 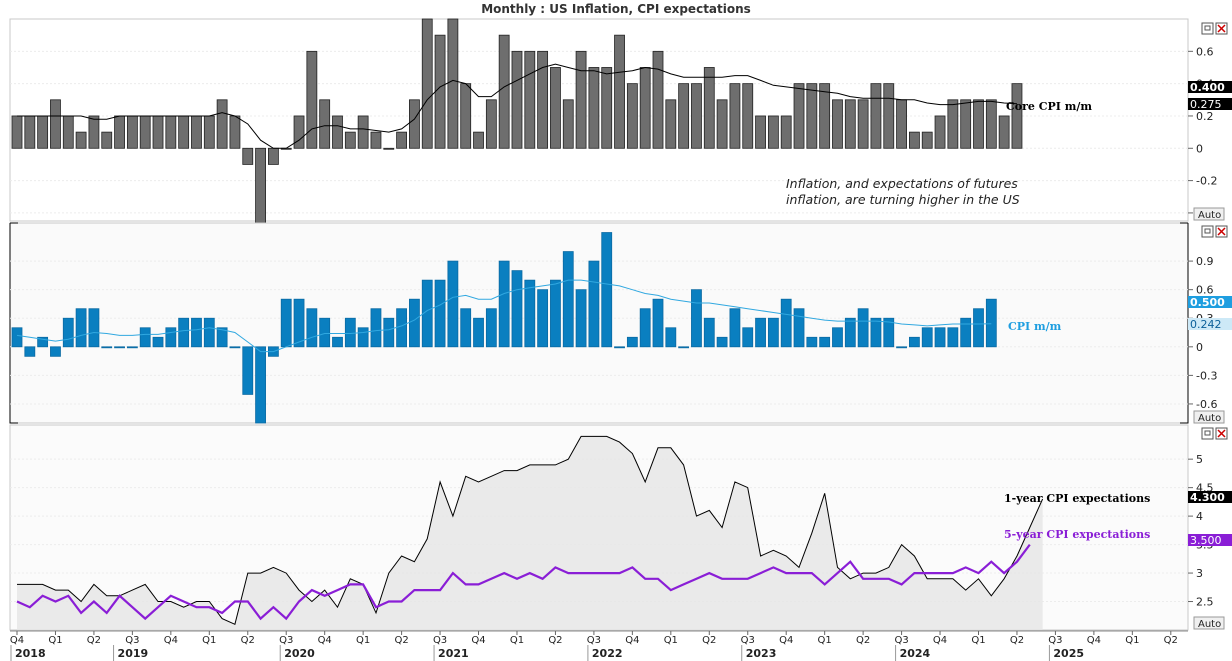 What do you see at coordinates (1201, 531) in the screenshot?
I see `expectations-y-axis: 54.543.532.5` at bounding box center [1201, 531].